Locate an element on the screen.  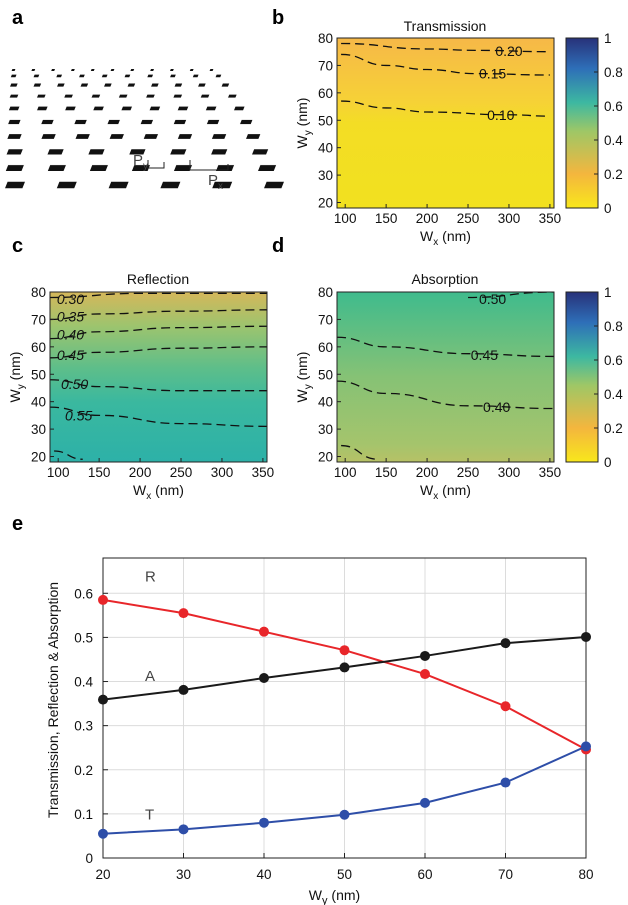
py-label: Py is located at coordinates (140, 162).